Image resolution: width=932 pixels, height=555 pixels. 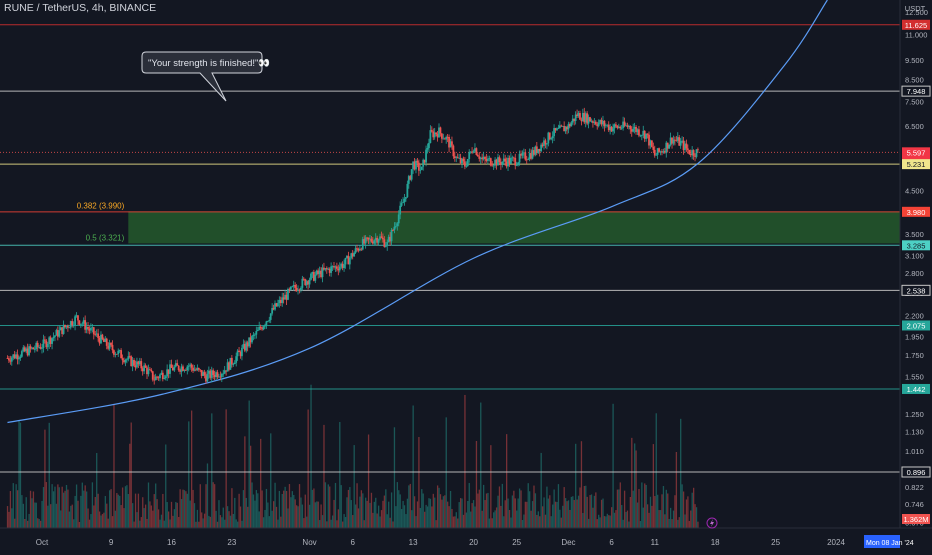 I want to click on y-tick-label: 11.000, so click(x=916, y=34).